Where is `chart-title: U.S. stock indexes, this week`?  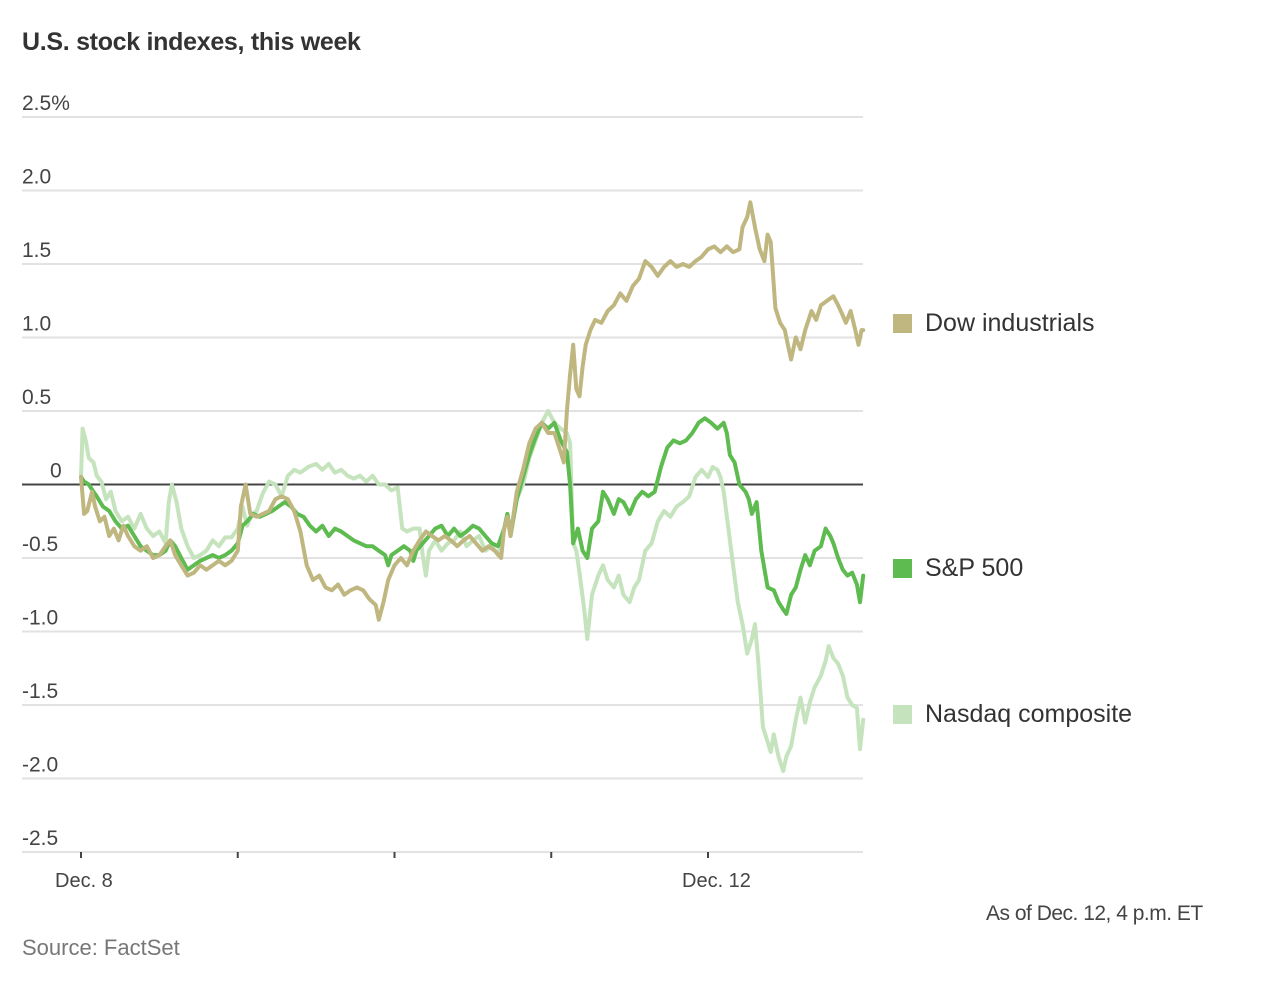 chart-title: U.S. stock indexes, this week is located at coordinates (191, 42).